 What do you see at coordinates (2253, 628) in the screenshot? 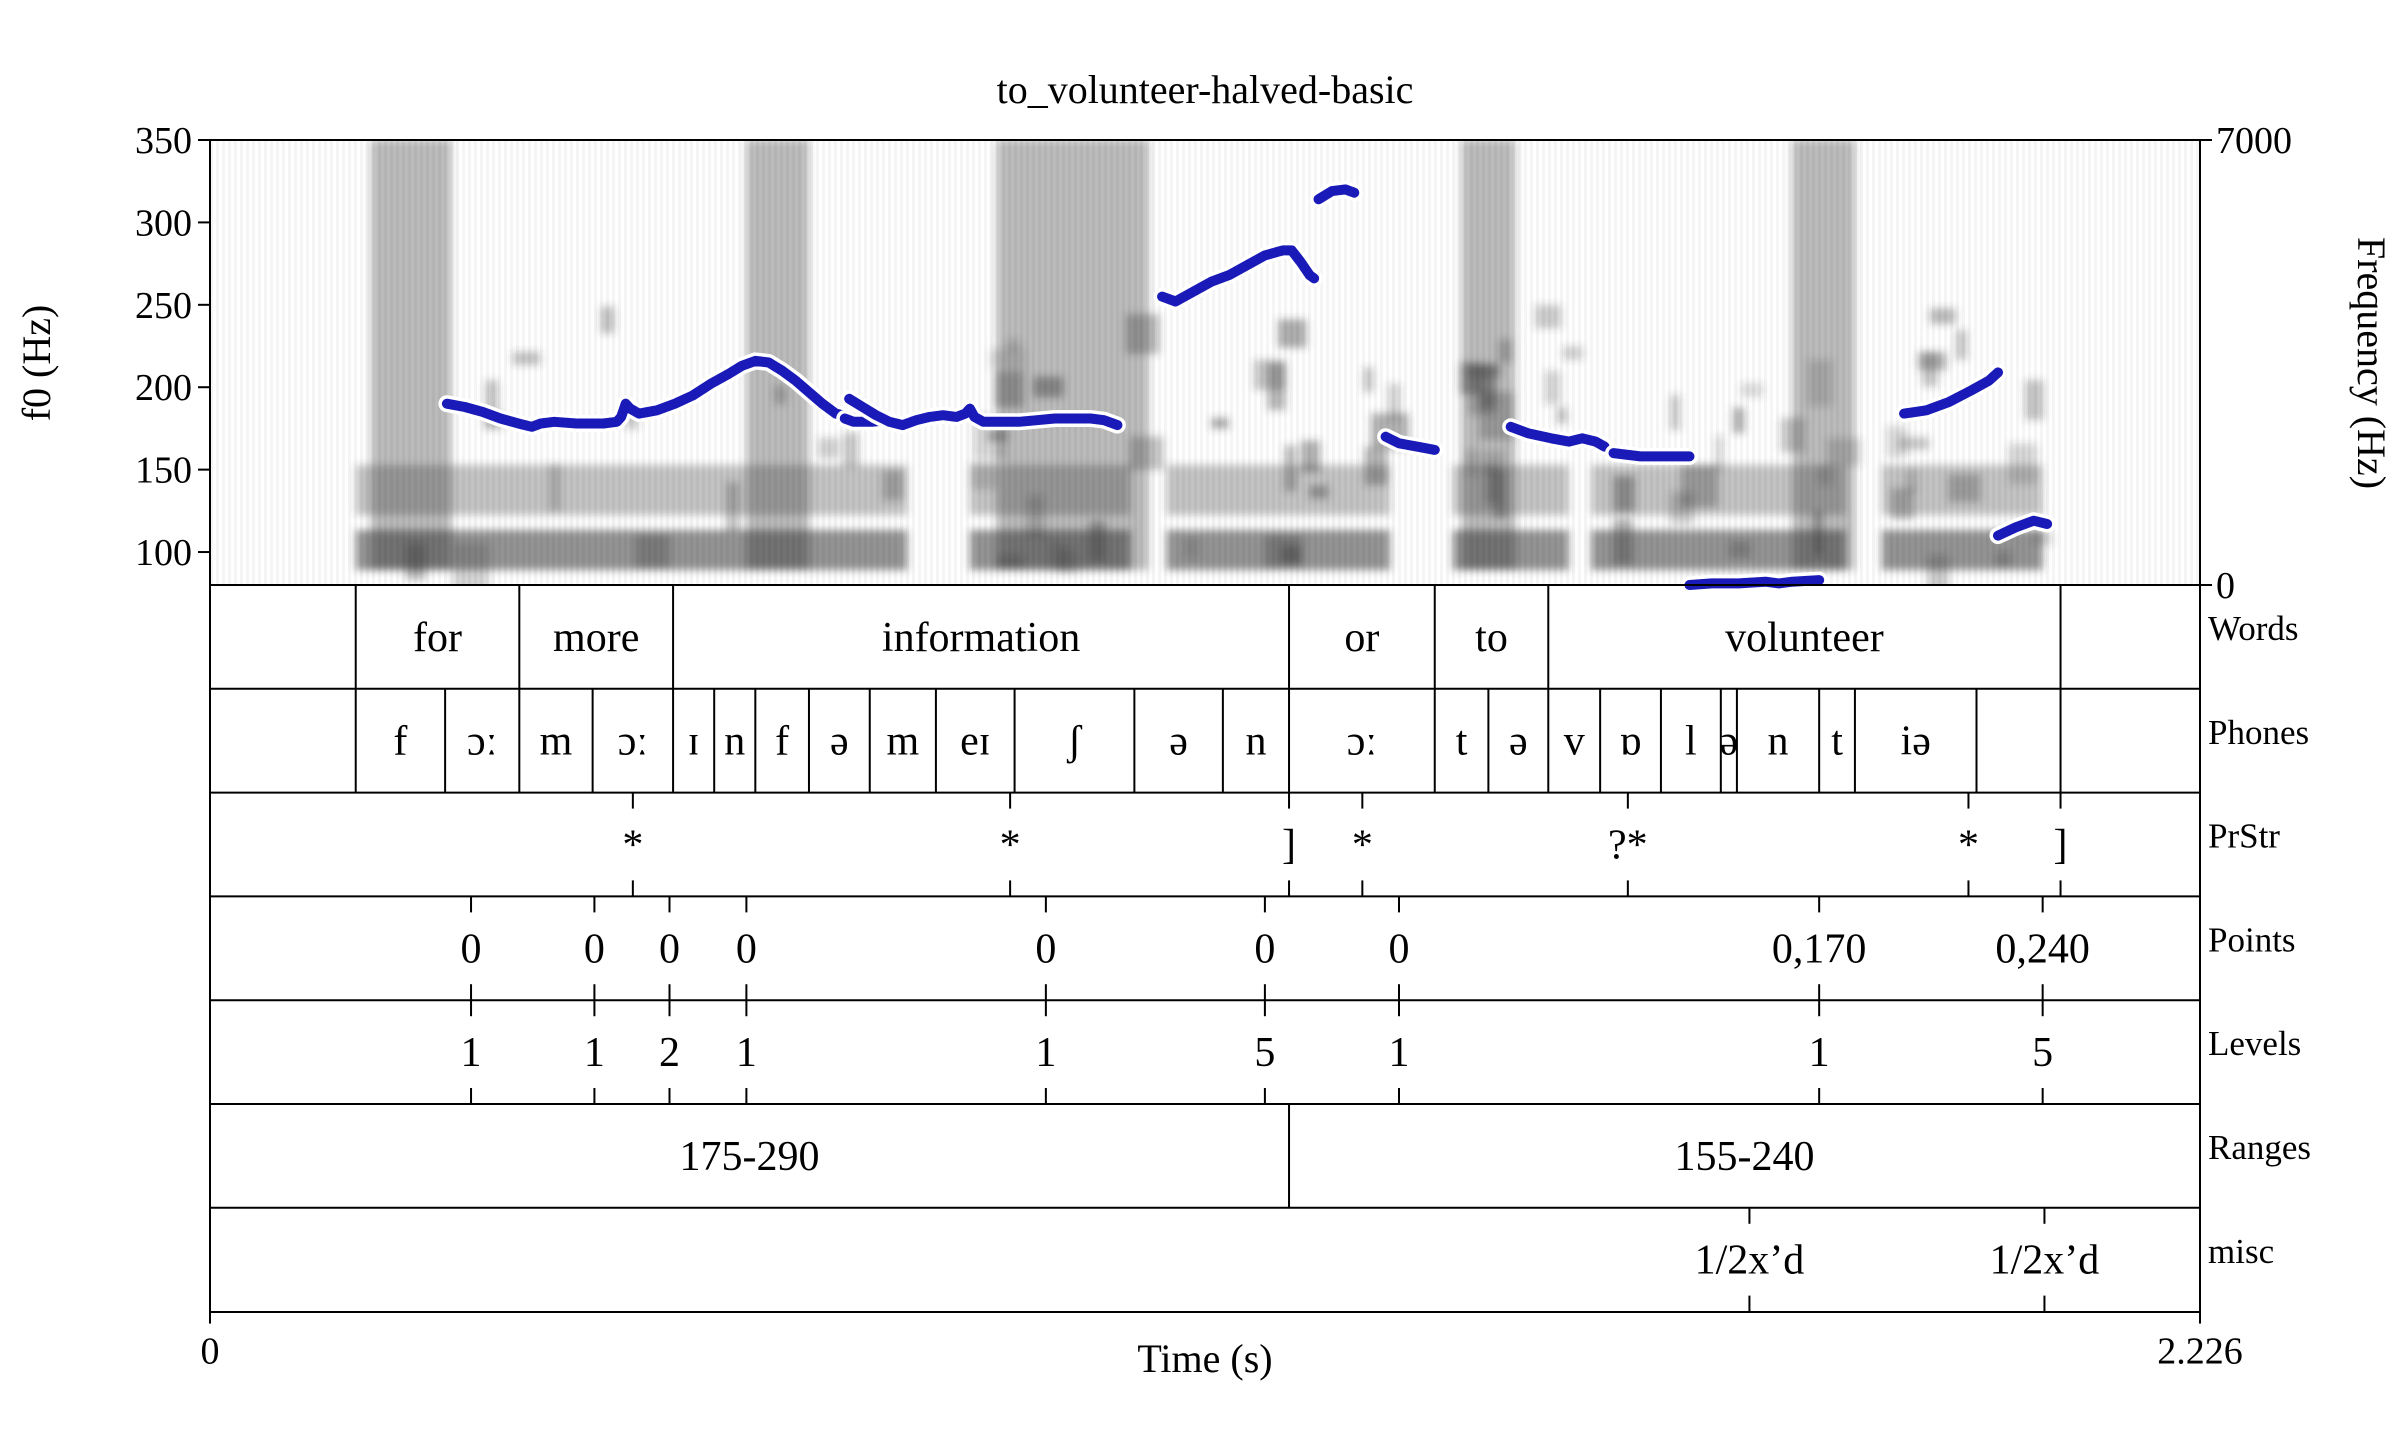
I see `tier-name-label: Words` at bounding box center [2253, 628].